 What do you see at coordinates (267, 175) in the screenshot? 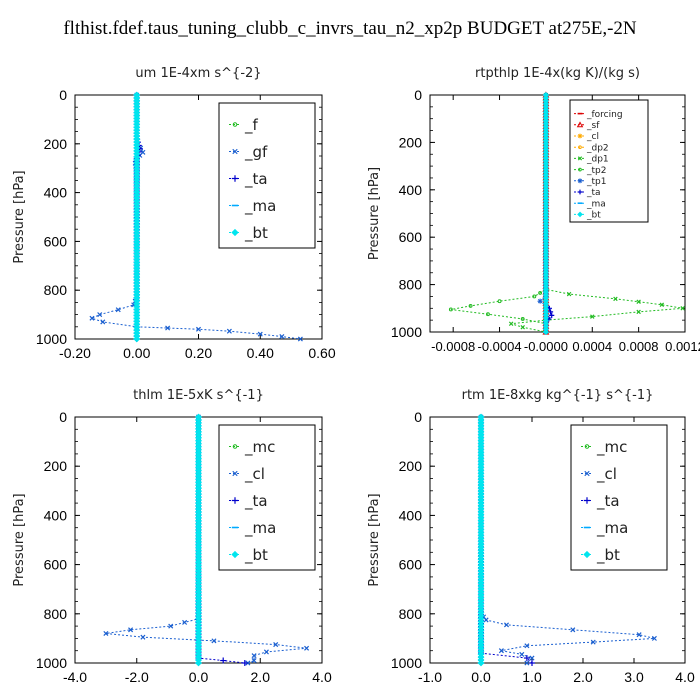
I see `legend: _f _gf _ta _ma _bt` at bounding box center [267, 175].